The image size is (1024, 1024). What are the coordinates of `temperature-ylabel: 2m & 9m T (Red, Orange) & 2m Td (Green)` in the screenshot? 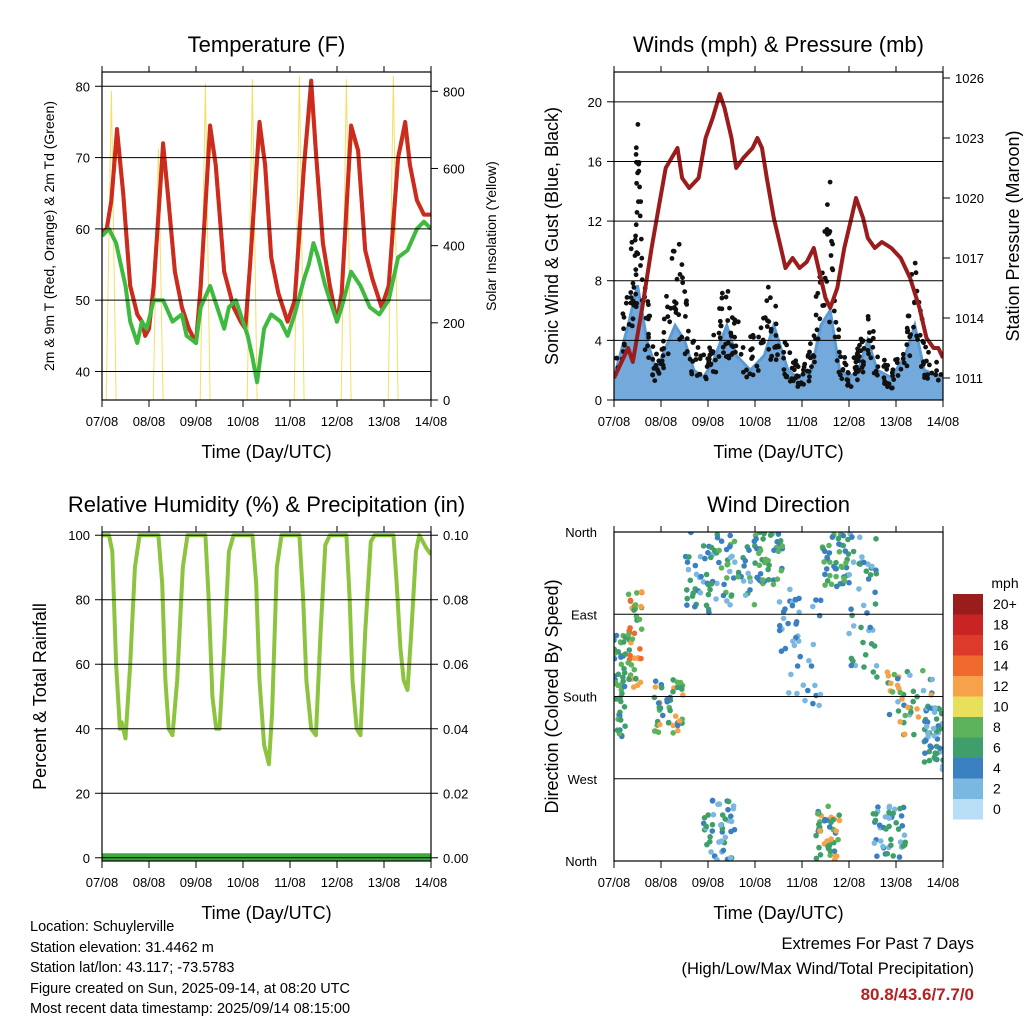 It's located at (49, 236).